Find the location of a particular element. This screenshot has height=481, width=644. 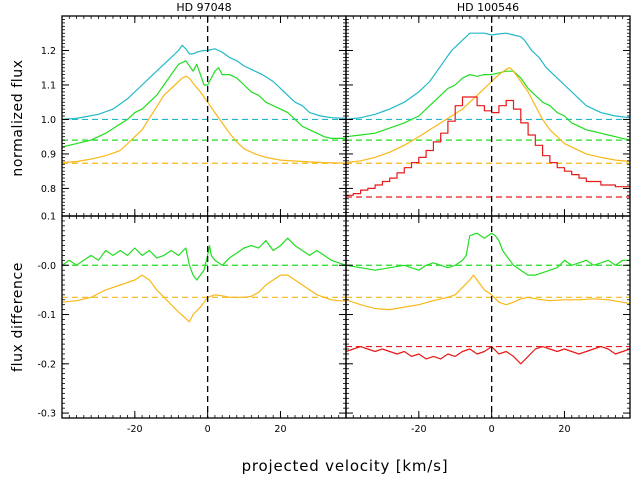

y-tick-label: 0.1 is located at coordinates (48, 217).